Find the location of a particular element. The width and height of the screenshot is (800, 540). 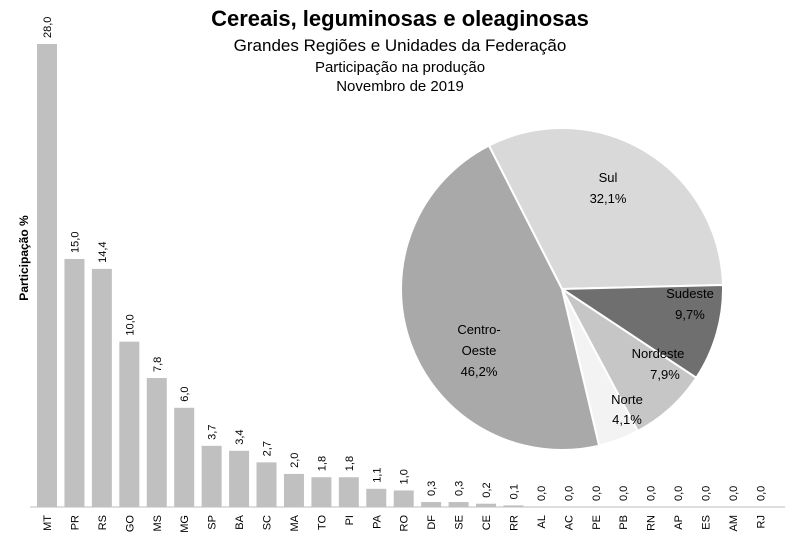

chart-subtitle-regions: Grandes Regiões e Unidades da Federação is located at coordinates (400, 45).